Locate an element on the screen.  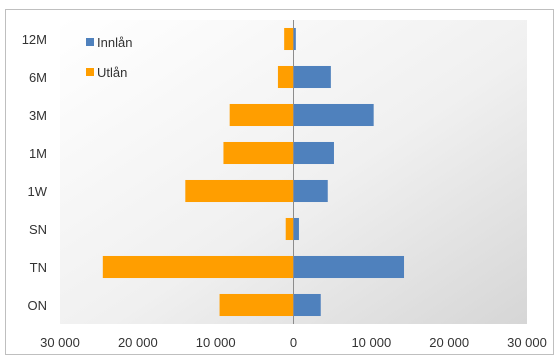
y-tick-label-6m: 6M is located at coordinates (38, 77).